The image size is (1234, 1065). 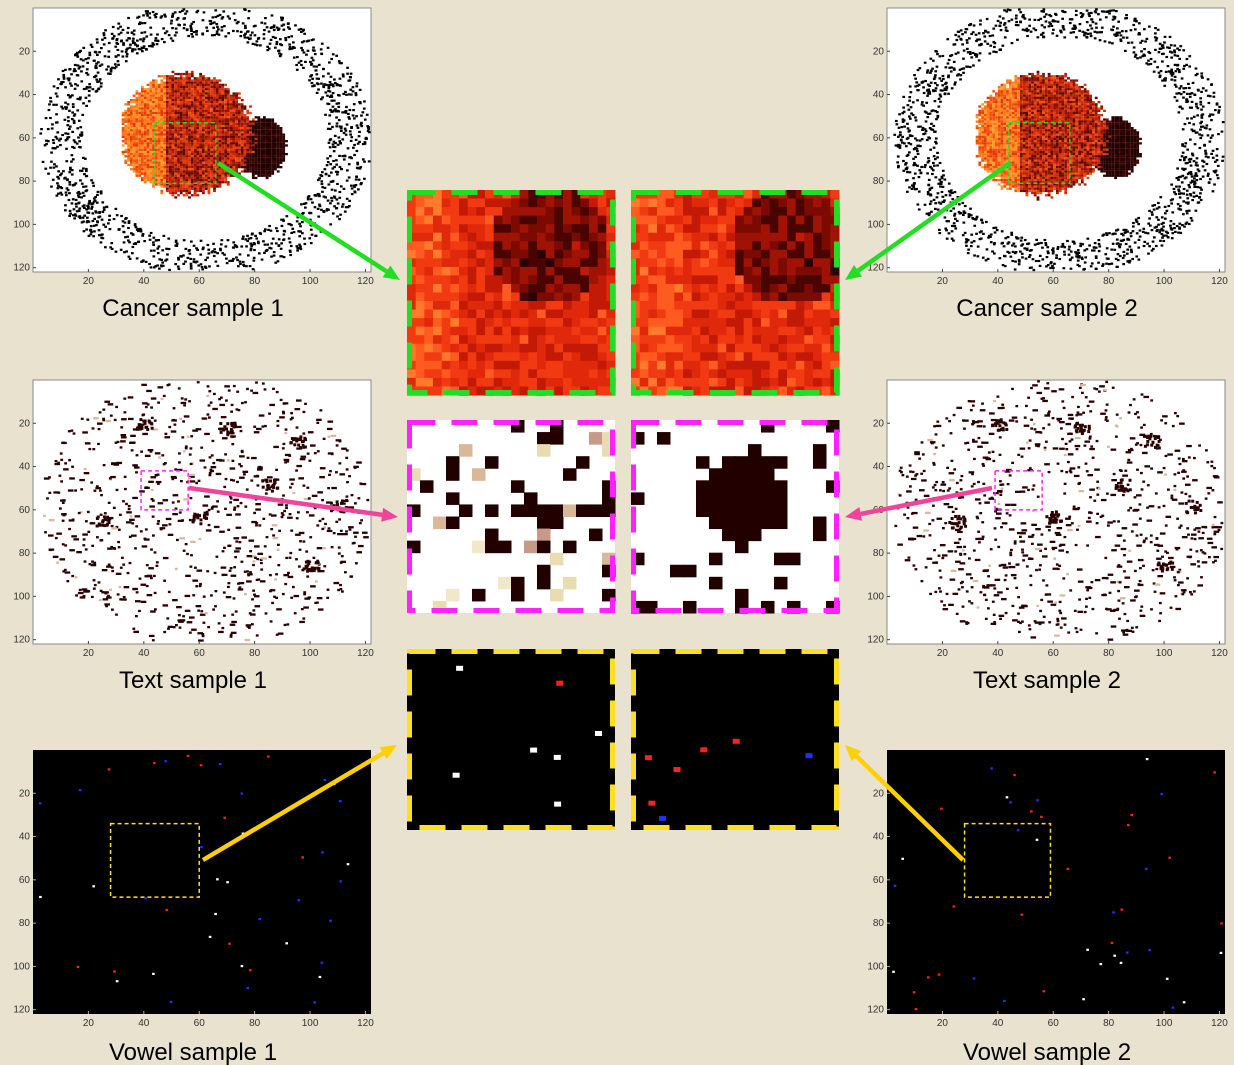 I want to click on caption-vowel-sample-2: Vowel sample 2, so click(x=1047, y=1052).